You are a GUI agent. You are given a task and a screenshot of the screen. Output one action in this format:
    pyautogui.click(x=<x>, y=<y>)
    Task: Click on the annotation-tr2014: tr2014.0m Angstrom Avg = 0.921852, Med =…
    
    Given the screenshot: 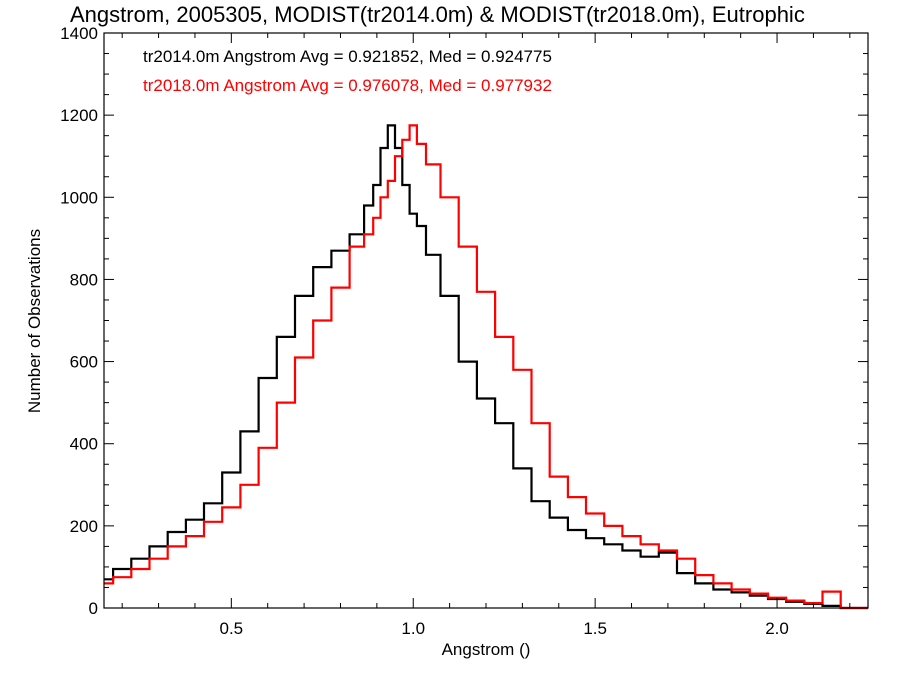 What is the action you would take?
    pyautogui.click(x=347, y=56)
    